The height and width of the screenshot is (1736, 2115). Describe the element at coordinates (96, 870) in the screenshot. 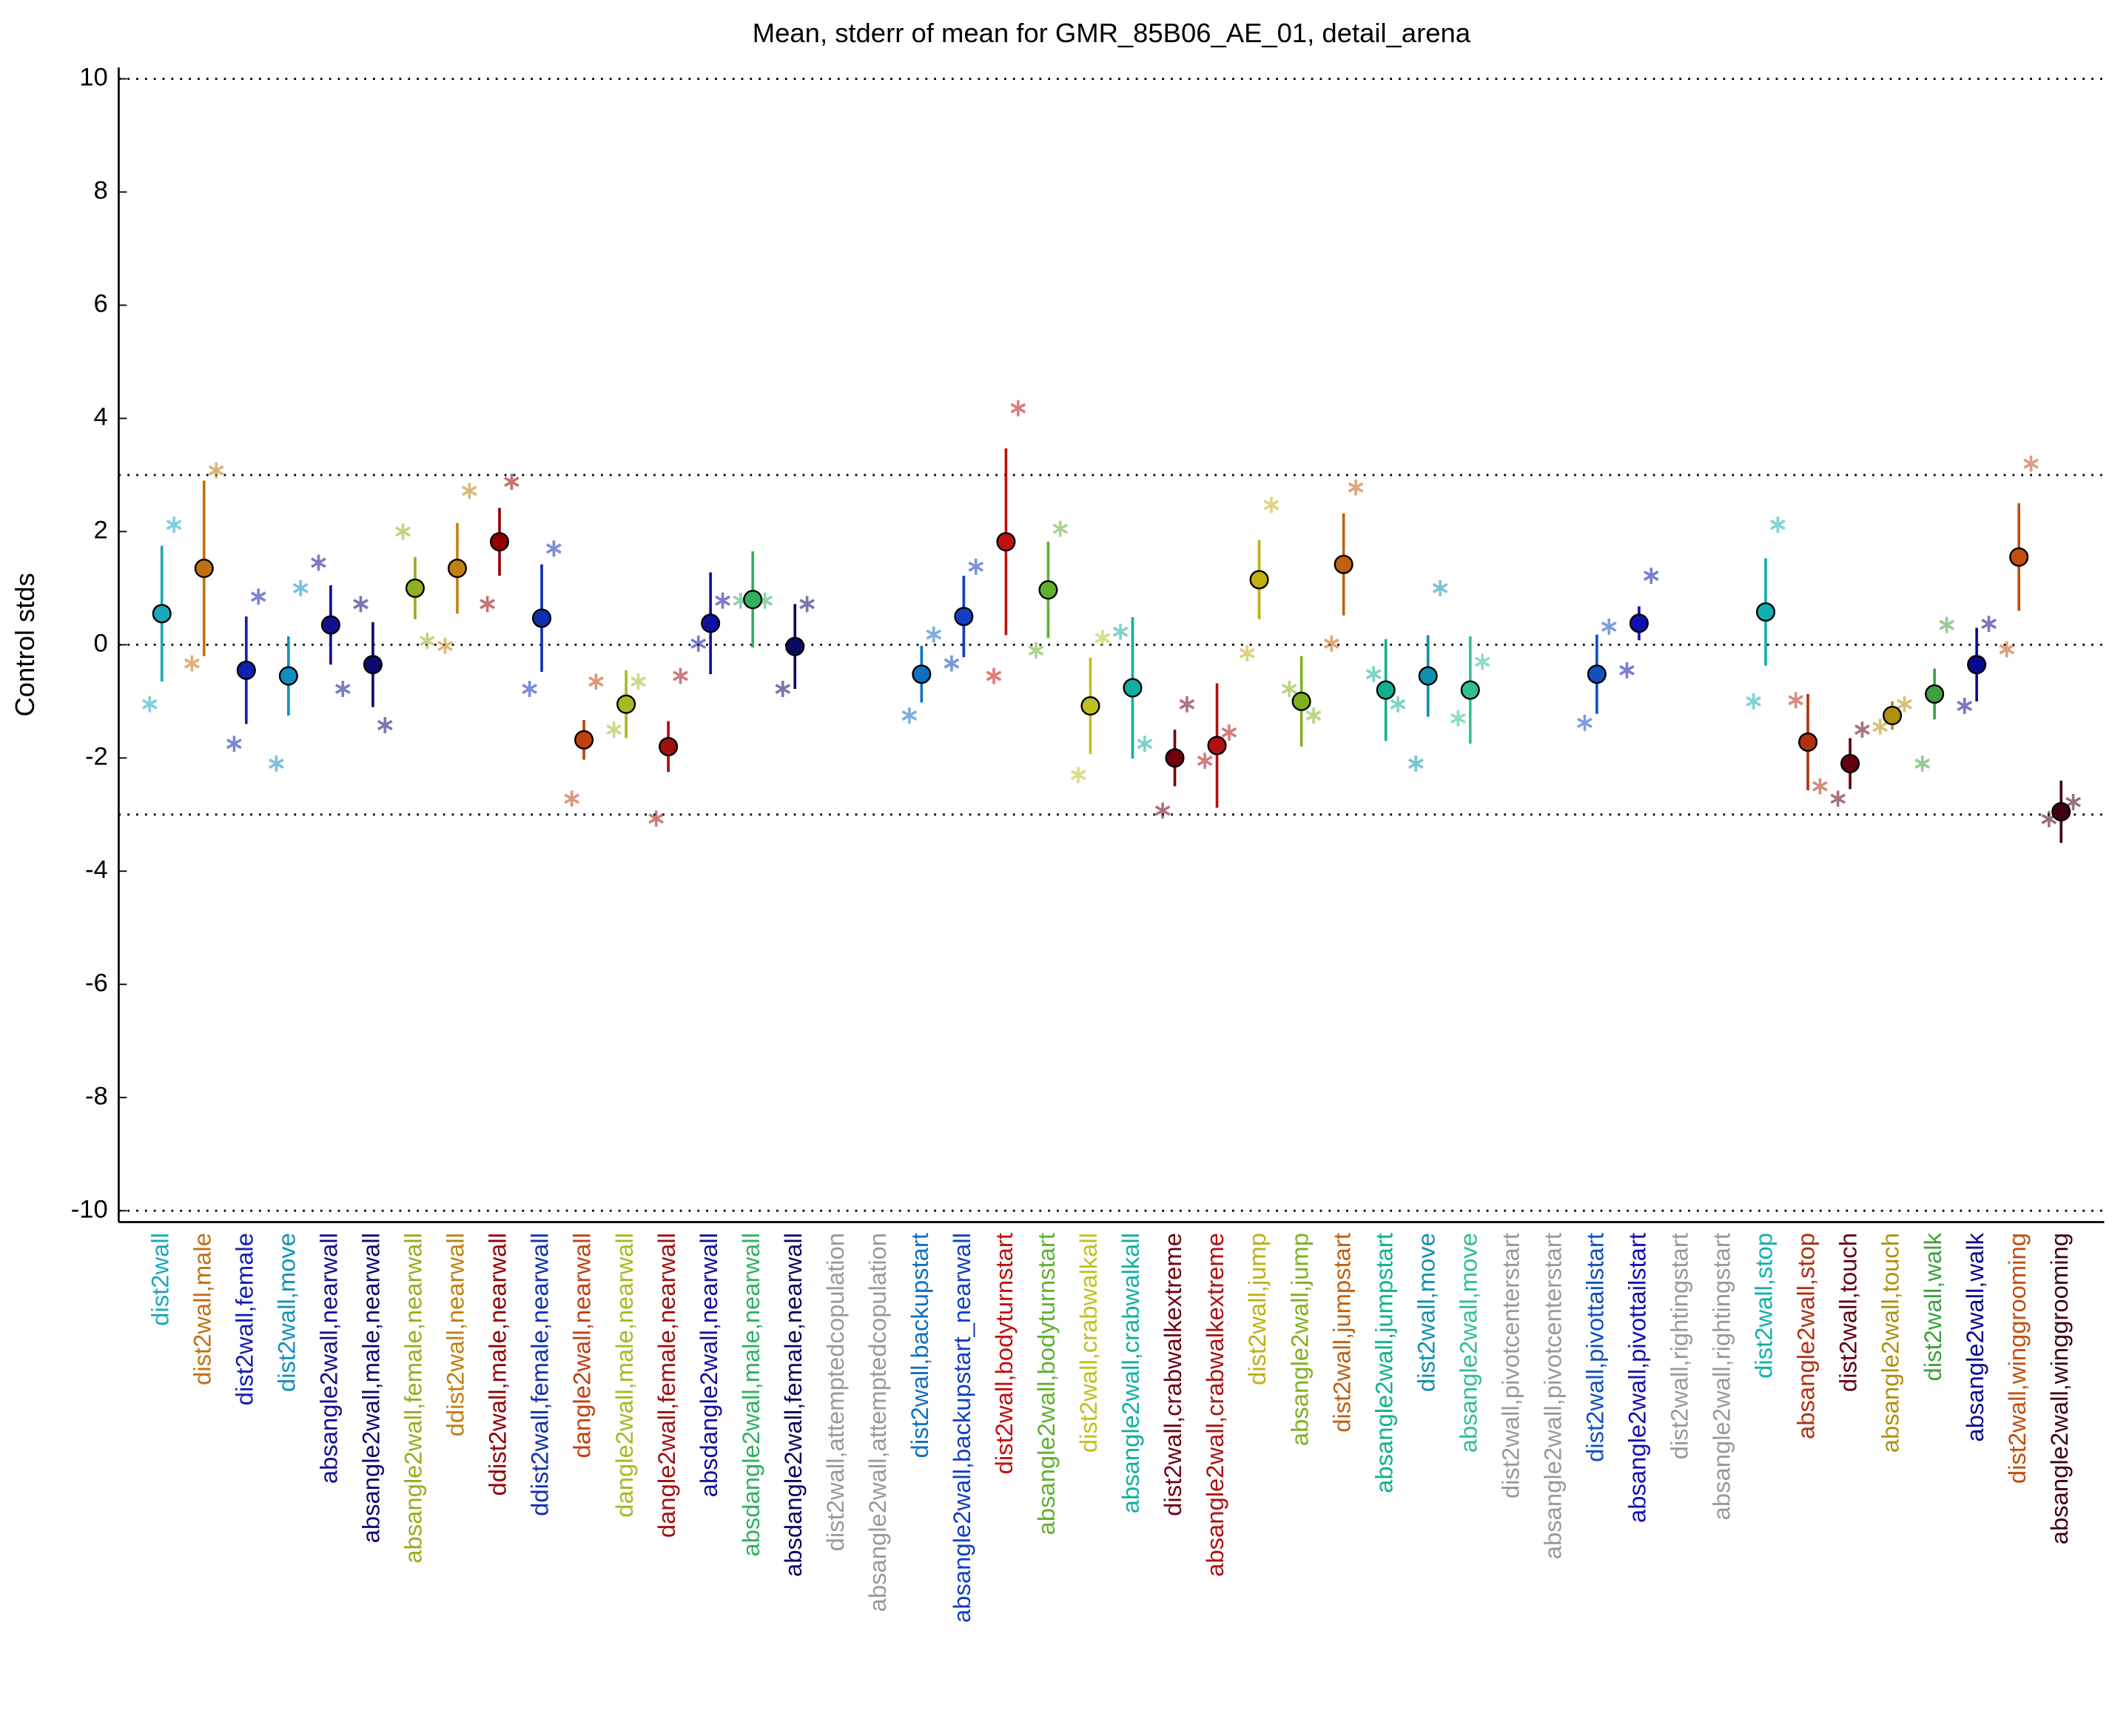

I see `y-tick-label: -4` at that location.